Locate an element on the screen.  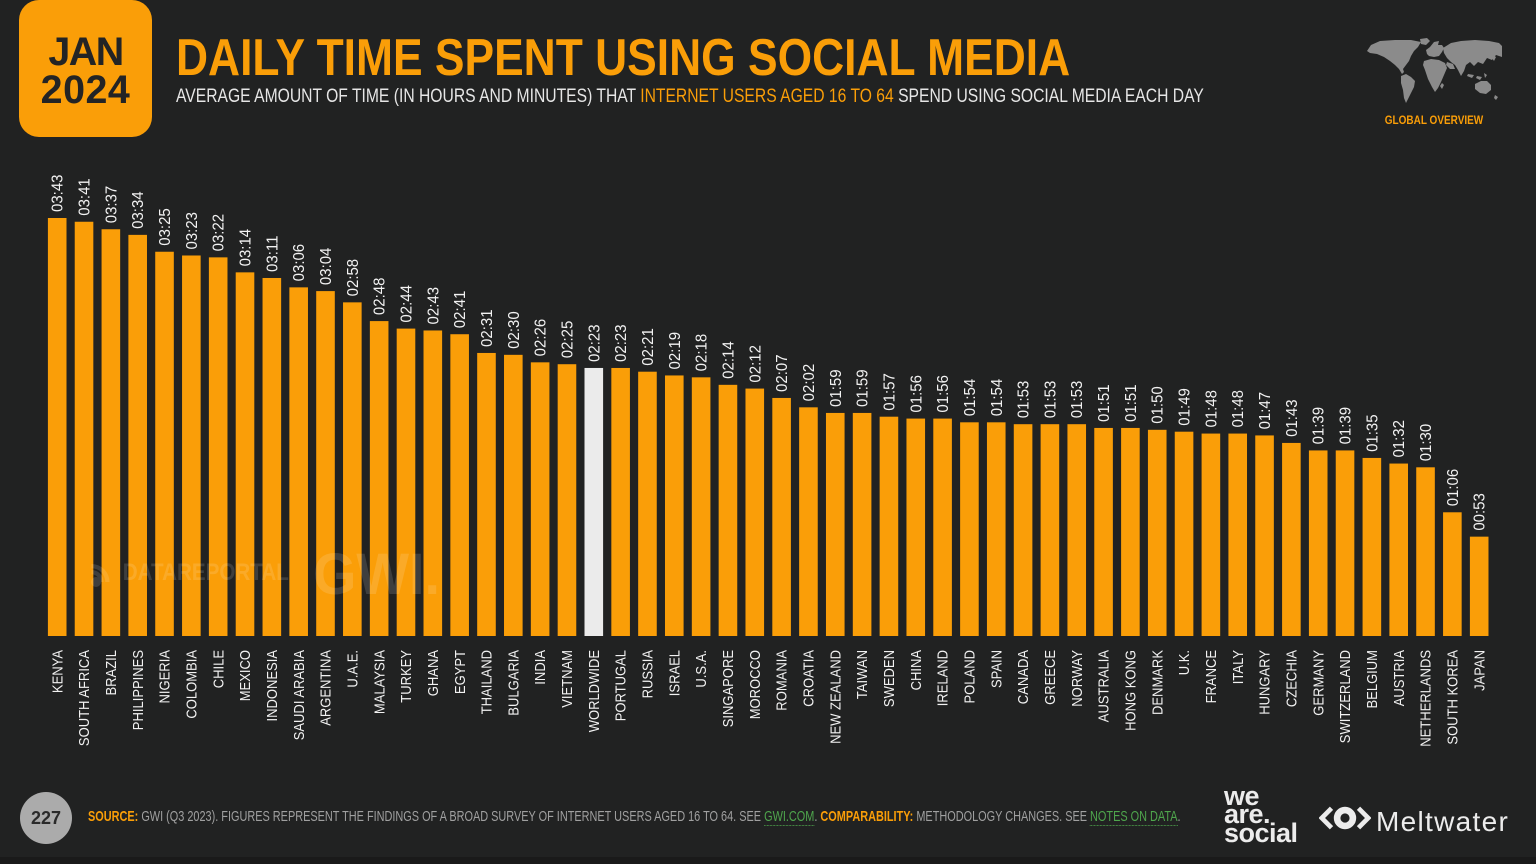
svg-text: U.S.A. is located at coordinates (701, 669).